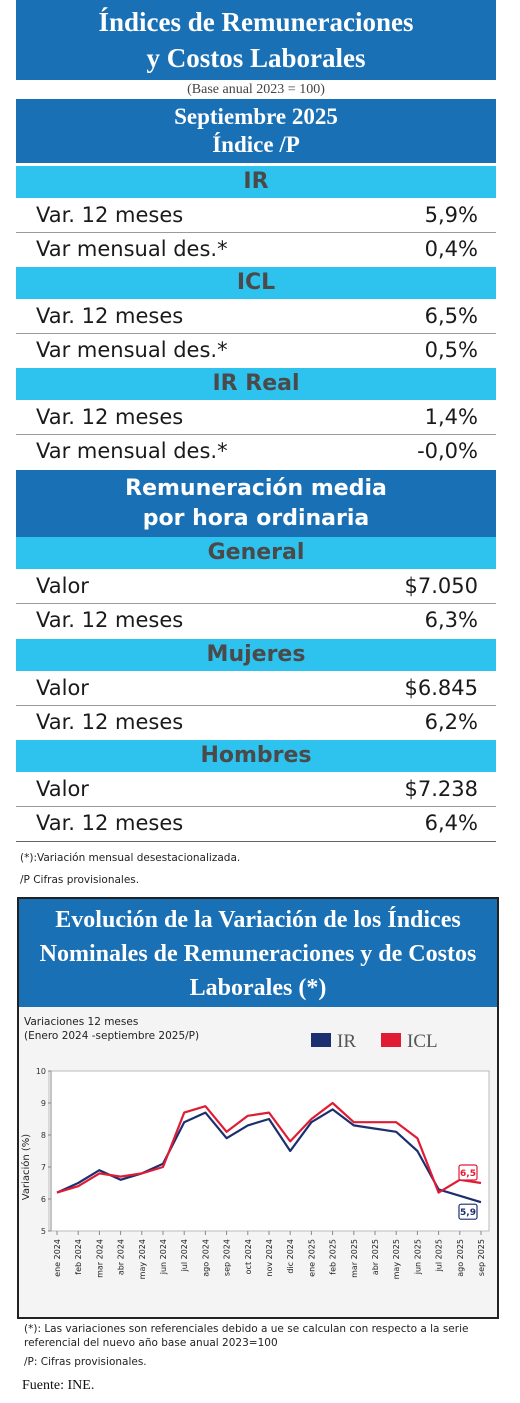  What do you see at coordinates (460, 1258) in the screenshot?
I see `x-tick-label: ago 2025` at bounding box center [460, 1258].